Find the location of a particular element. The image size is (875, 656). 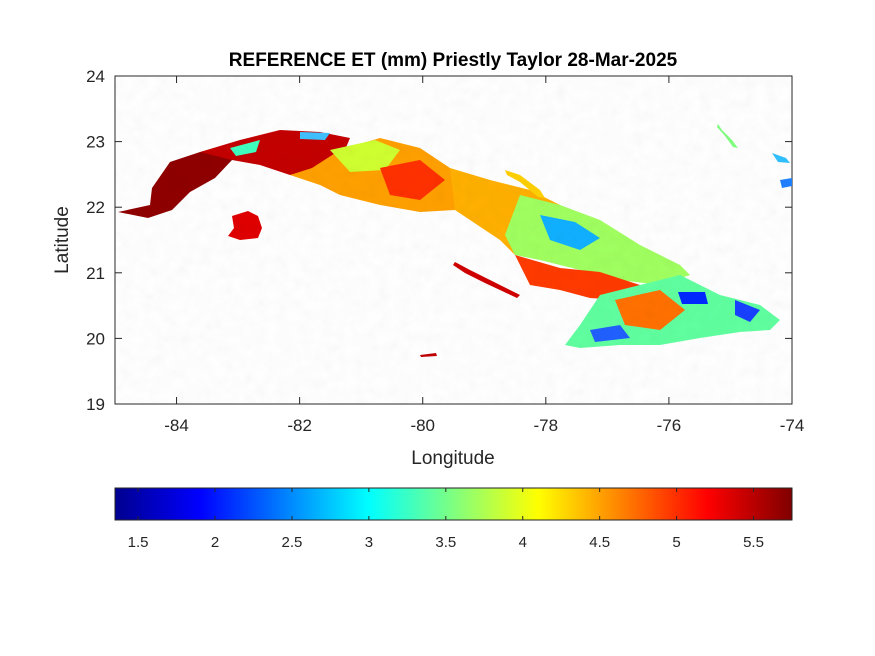

y-tick-label: 22 is located at coordinates (95, 207).